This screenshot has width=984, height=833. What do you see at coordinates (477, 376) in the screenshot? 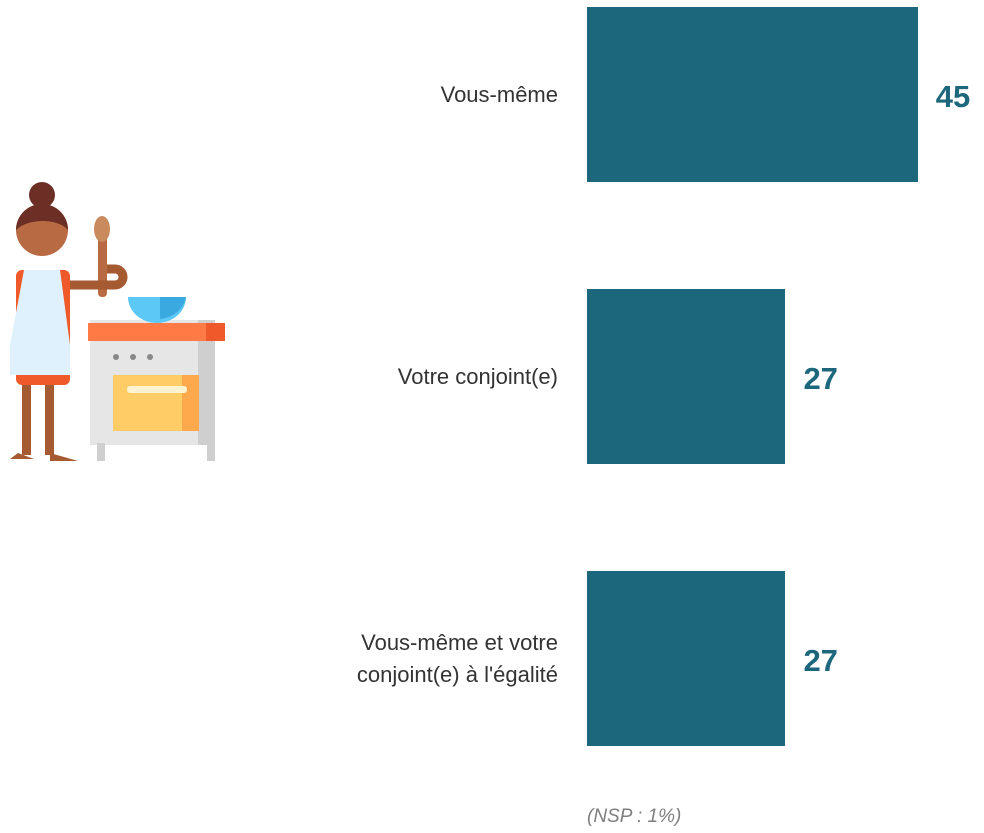
I see `category-label: Votre conjoint(e)` at bounding box center [477, 376].